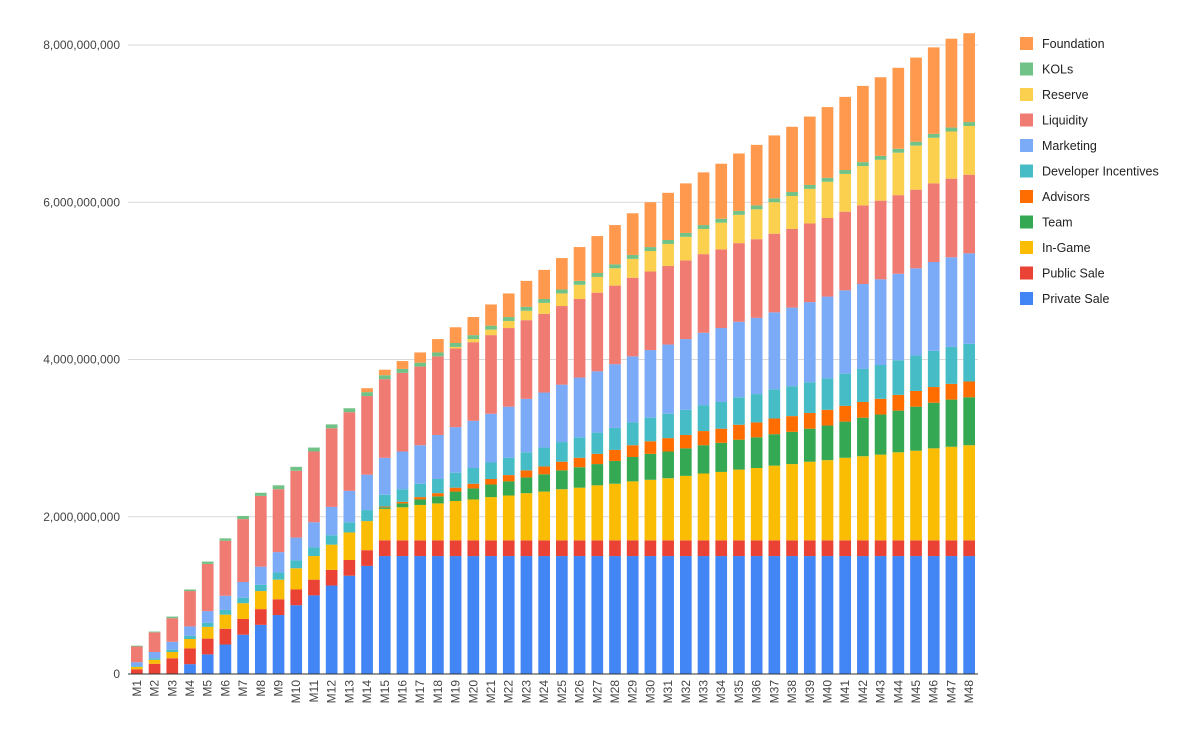  Describe the element at coordinates (969, 692) in the screenshot. I see `x-tick-label: M48` at that location.